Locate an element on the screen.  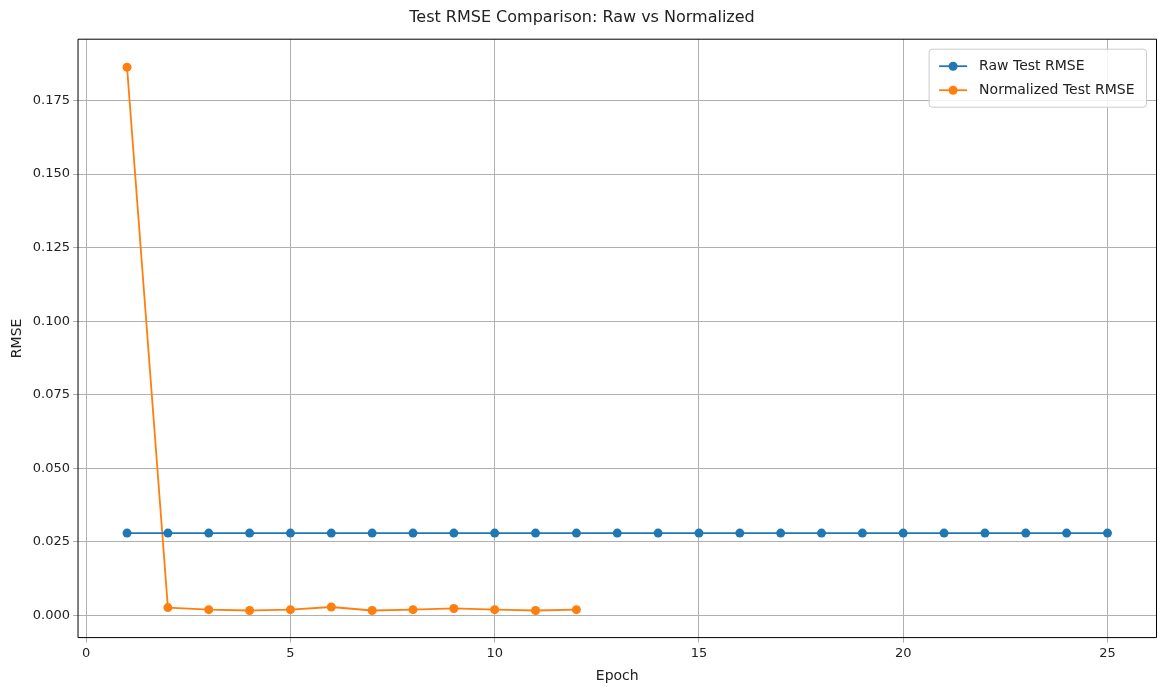
y-axis-title: RMSE is located at coordinates (16, 338).